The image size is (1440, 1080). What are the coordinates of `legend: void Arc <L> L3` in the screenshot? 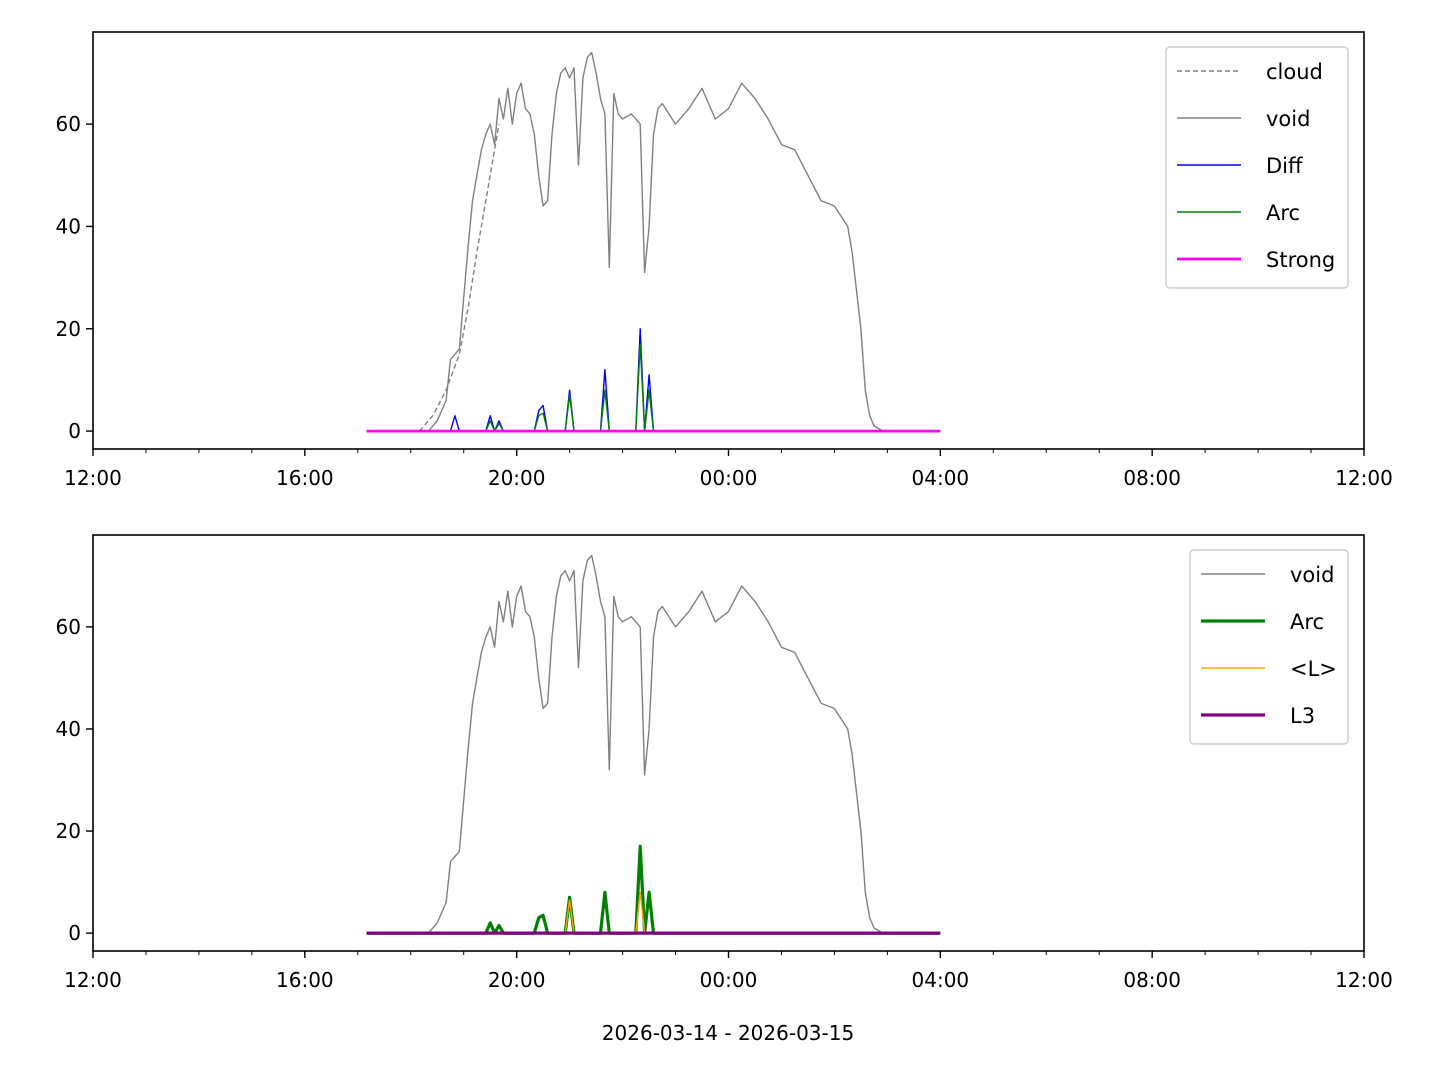 It's located at (1269, 647).